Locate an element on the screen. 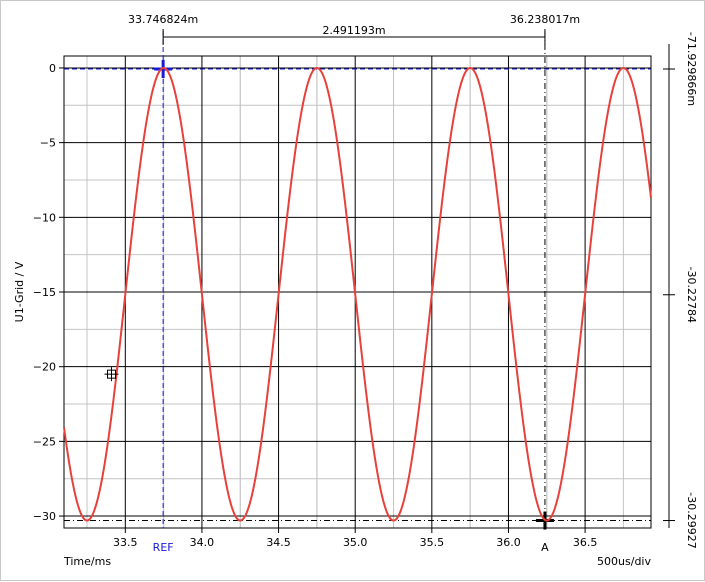 This screenshot has width=705, height=582. ref-cursor-time-label: 33.746824m is located at coordinates (163, 19).